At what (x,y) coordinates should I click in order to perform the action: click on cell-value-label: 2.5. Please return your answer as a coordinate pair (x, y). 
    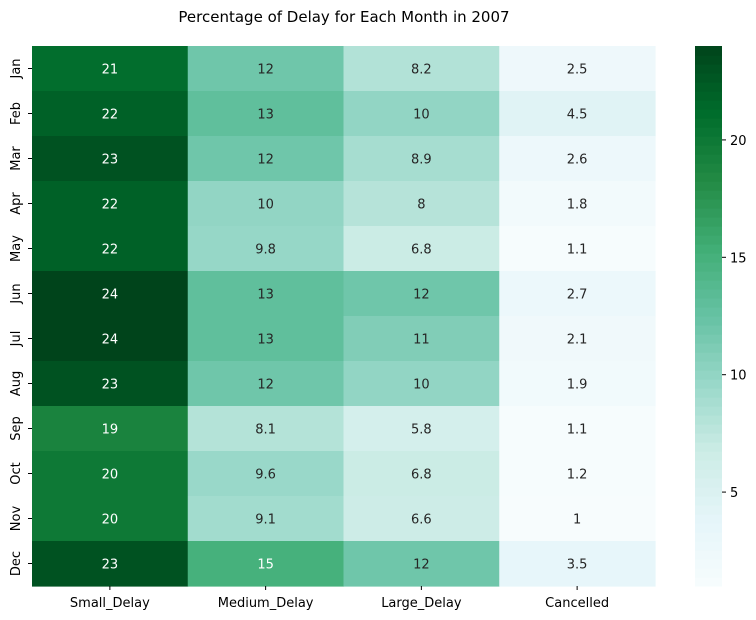
    Looking at the image, I should click on (577, 70).